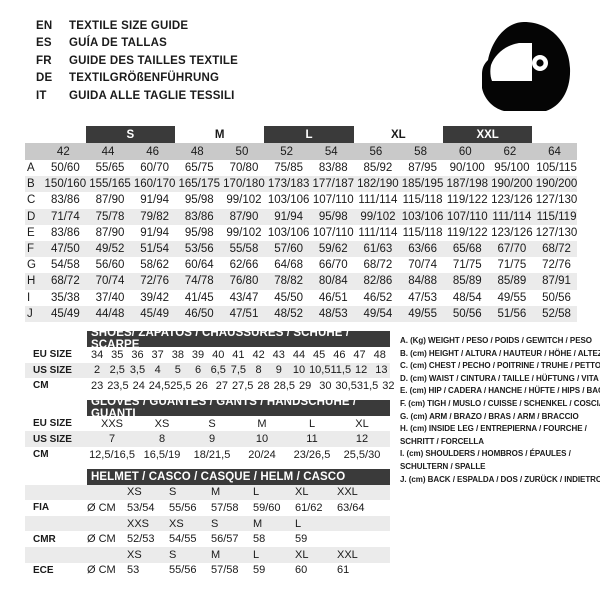  What do you see at coordinates (556, 281) in the screenshot?
I see `measurement-value: 87/91` at bounding box center [556, 281].